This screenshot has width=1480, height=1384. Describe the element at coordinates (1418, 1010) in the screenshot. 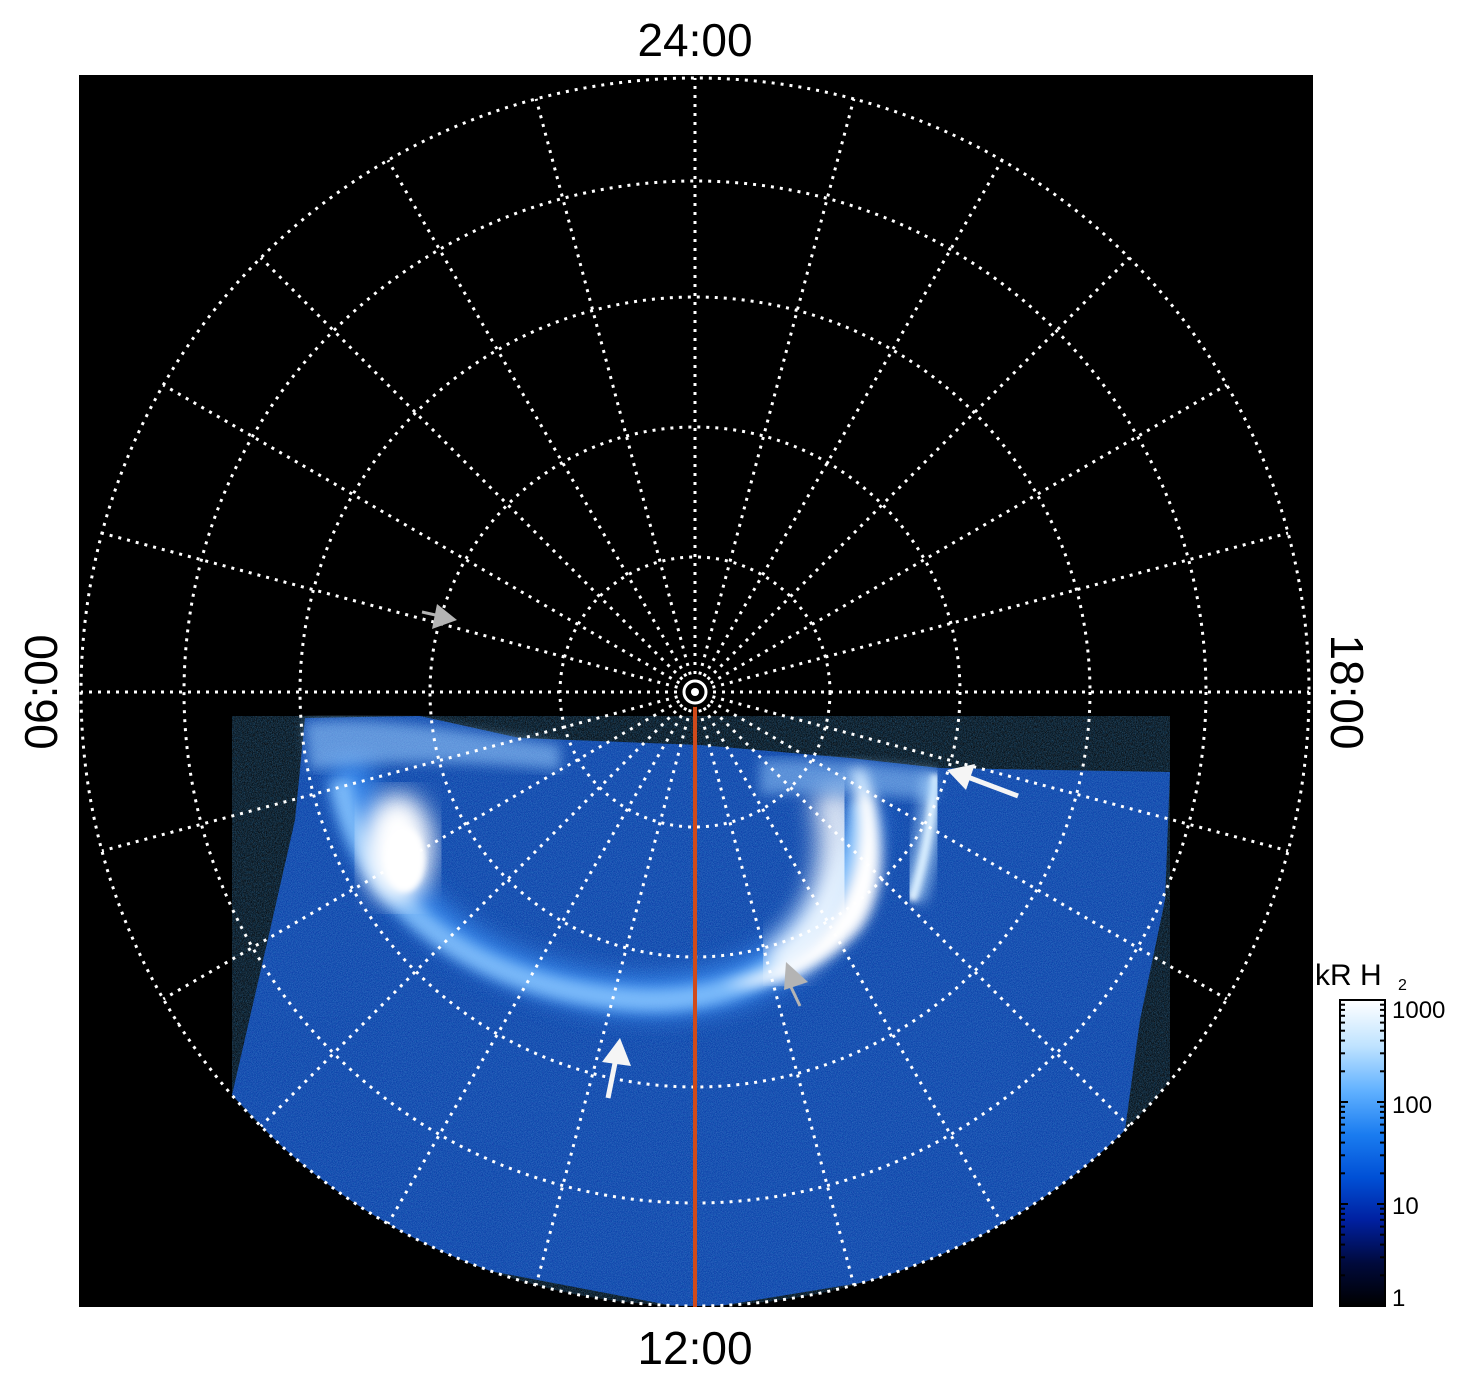

I see `colorbar-tick-label-1000: 1000` at that location.